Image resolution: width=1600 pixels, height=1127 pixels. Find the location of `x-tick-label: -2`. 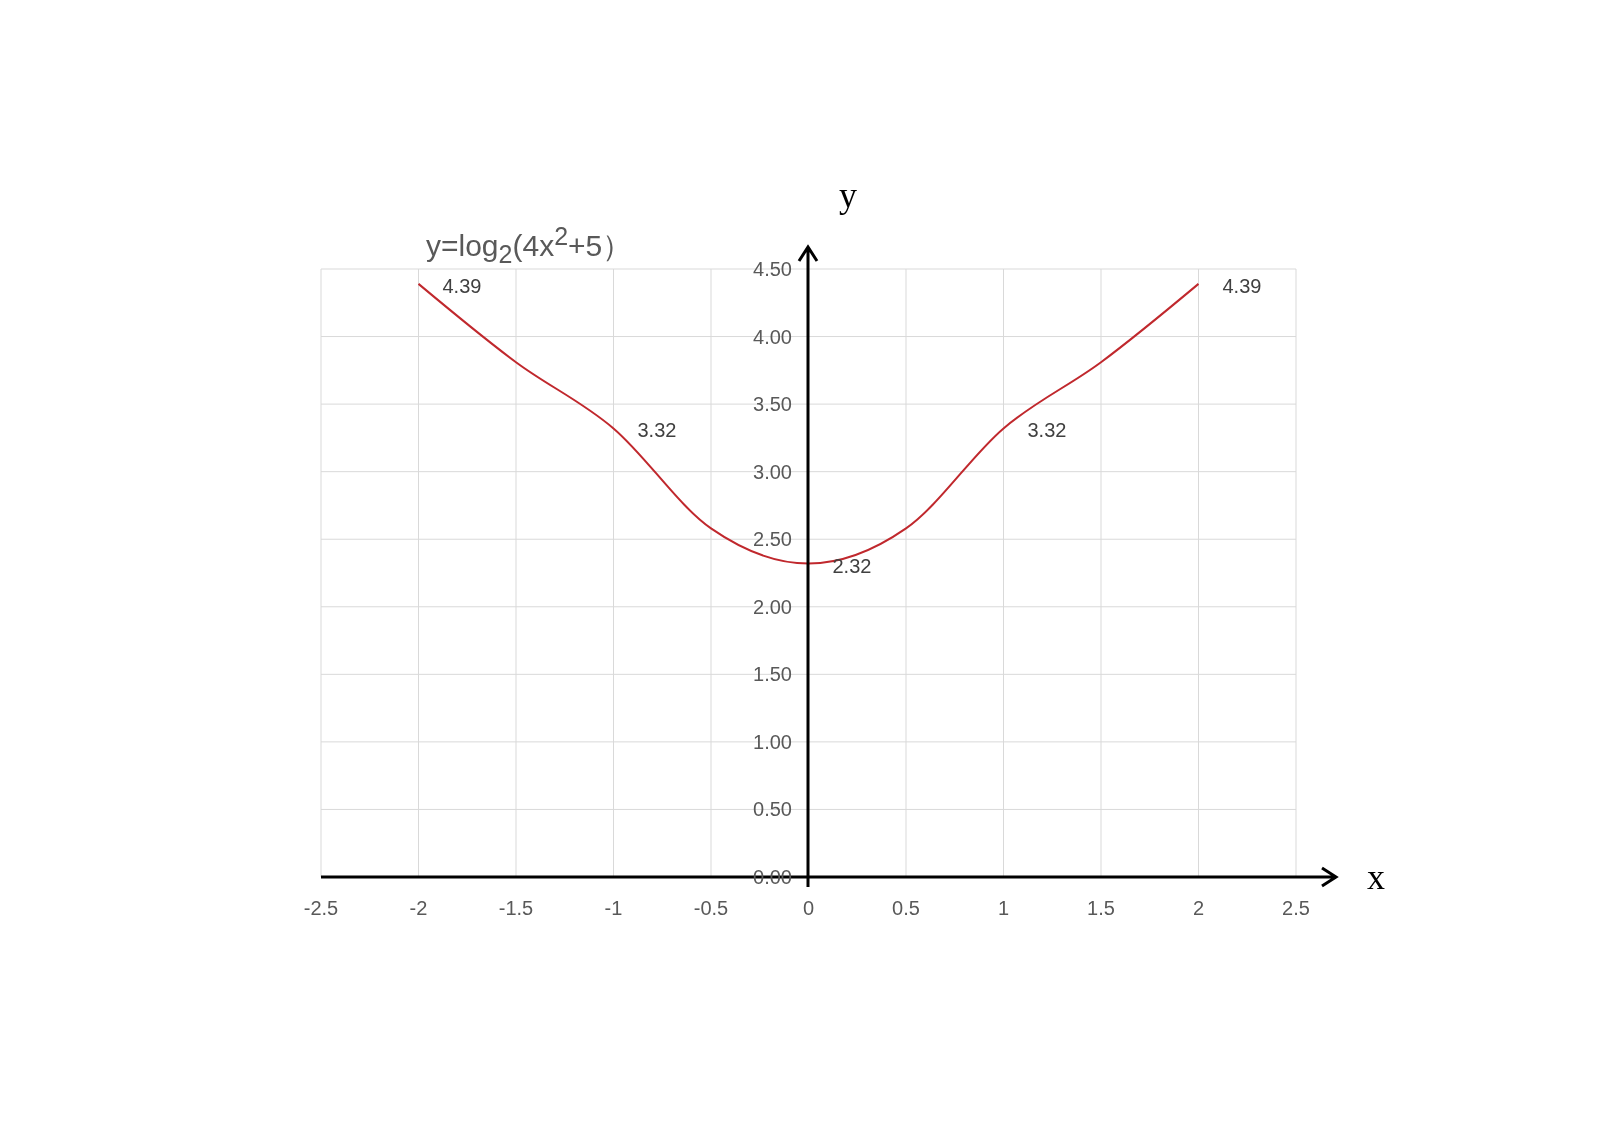

x-tick-label: -2 is located at coordinates (418, 908).